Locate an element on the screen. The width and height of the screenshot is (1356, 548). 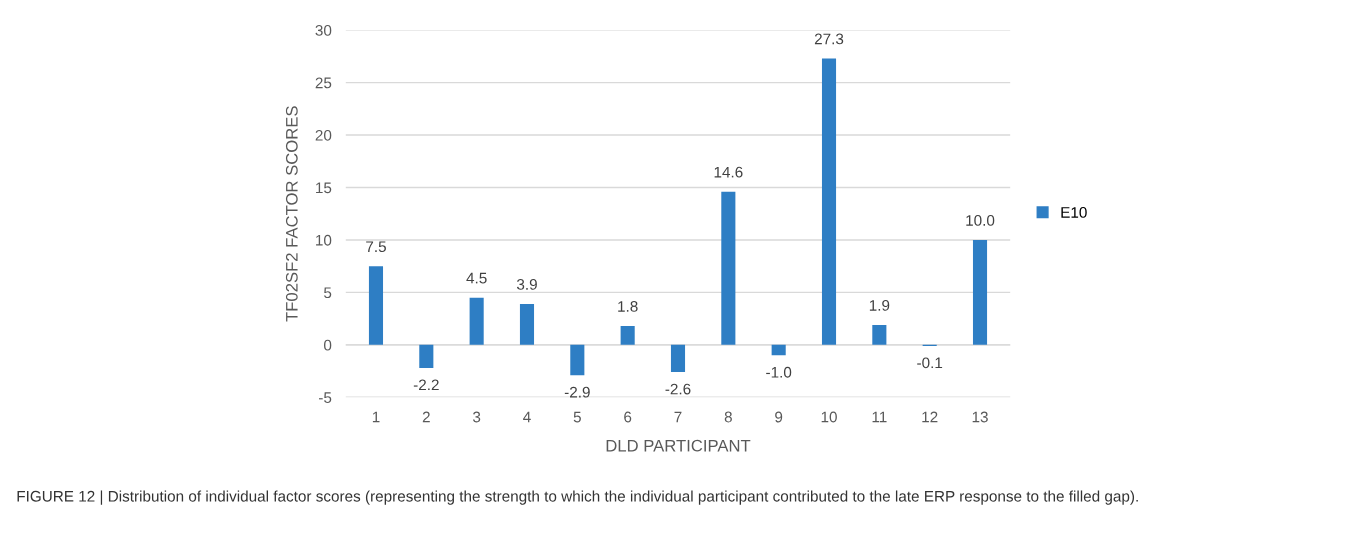
caption: FIGURE 12 | Distribution of individual factor scores (representing the strength to which the individual participant contributed to the late ERP response to the filled gap). is located at coordinates (577, 497).